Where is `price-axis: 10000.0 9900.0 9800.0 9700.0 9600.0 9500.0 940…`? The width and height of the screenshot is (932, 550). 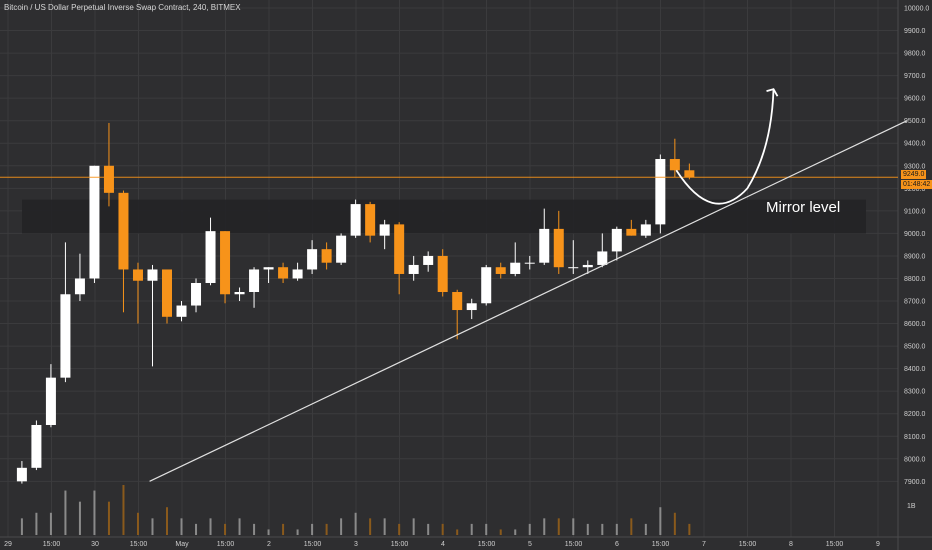 price-axis: 10000.0 9900.0 9800.0 9700.0 9600.0 9500.0 940… is located at coordinates (916, 258).